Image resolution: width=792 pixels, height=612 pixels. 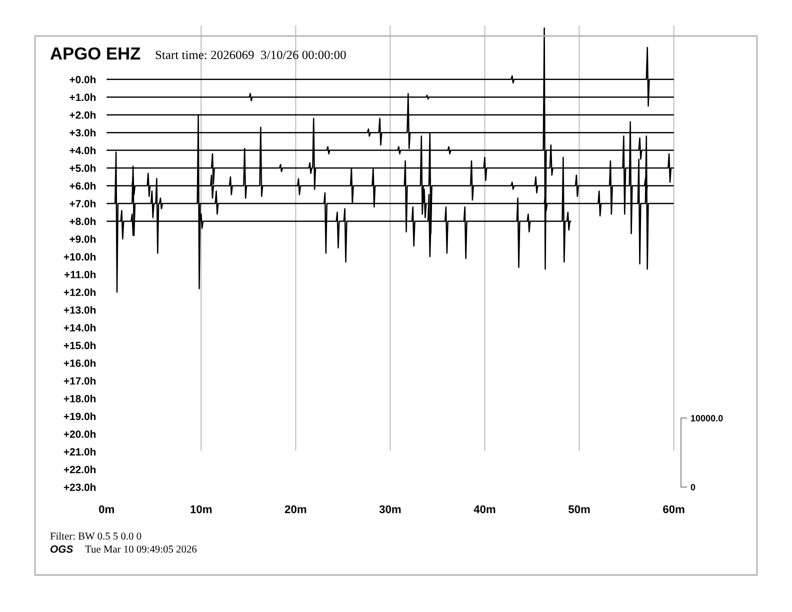 I want to click on x-tick-label: 30m, so click(x=390, y=509).